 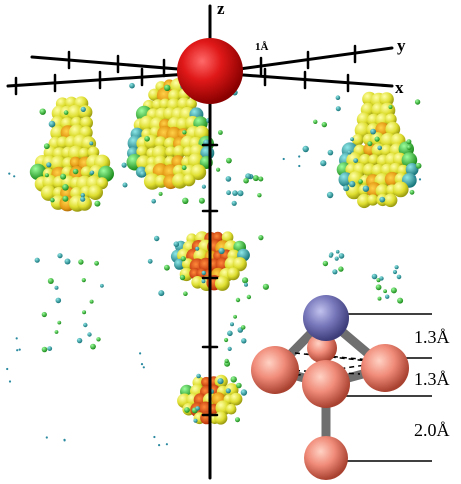 I want to click on left-atom, so click(x=275, y=370).